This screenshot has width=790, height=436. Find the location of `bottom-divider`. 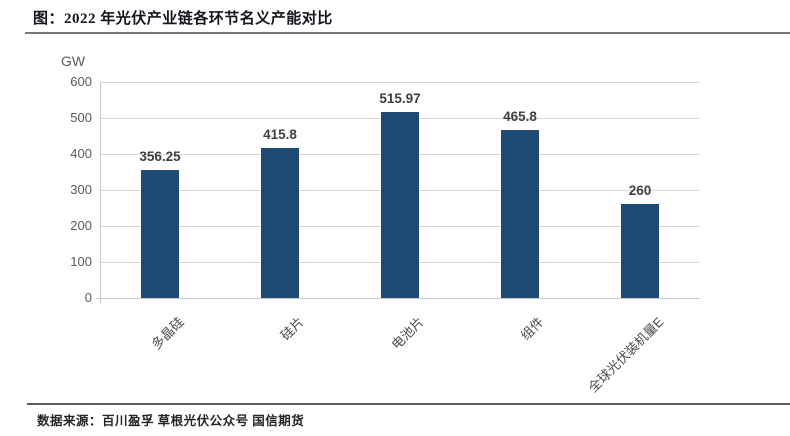

bottom-divider is located at coordinates (408, 404).